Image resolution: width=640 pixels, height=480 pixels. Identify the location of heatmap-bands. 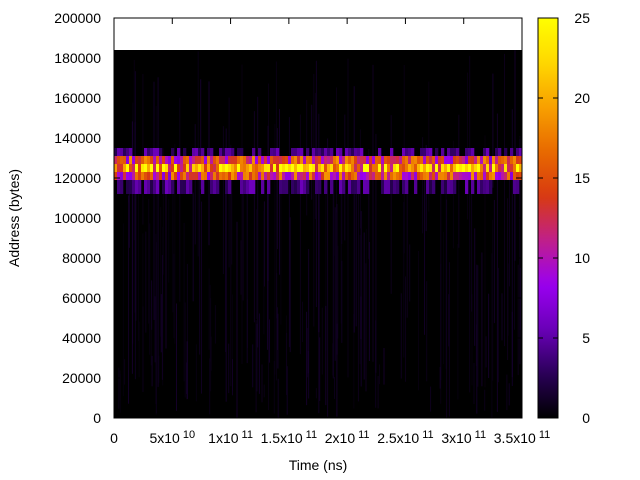
(318, 171).